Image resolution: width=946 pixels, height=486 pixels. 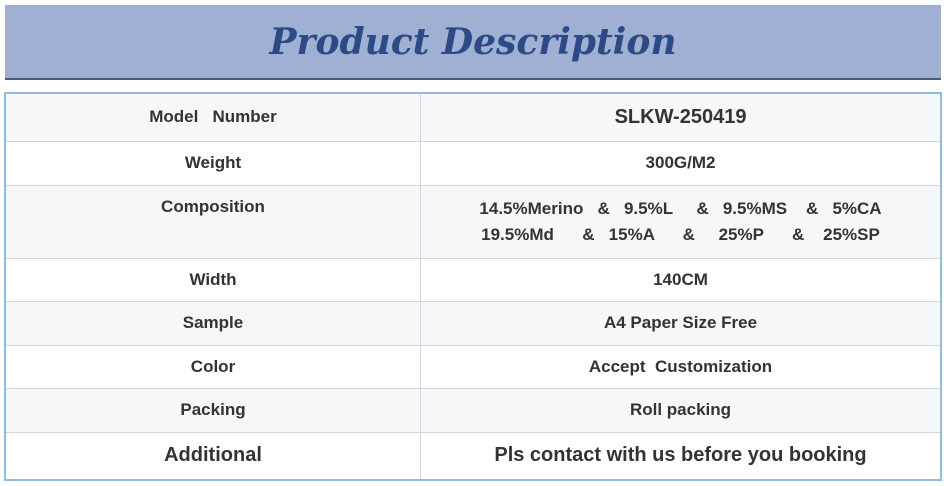 I want to click on row-value: 300G/M2, so click(x=681, y=163).